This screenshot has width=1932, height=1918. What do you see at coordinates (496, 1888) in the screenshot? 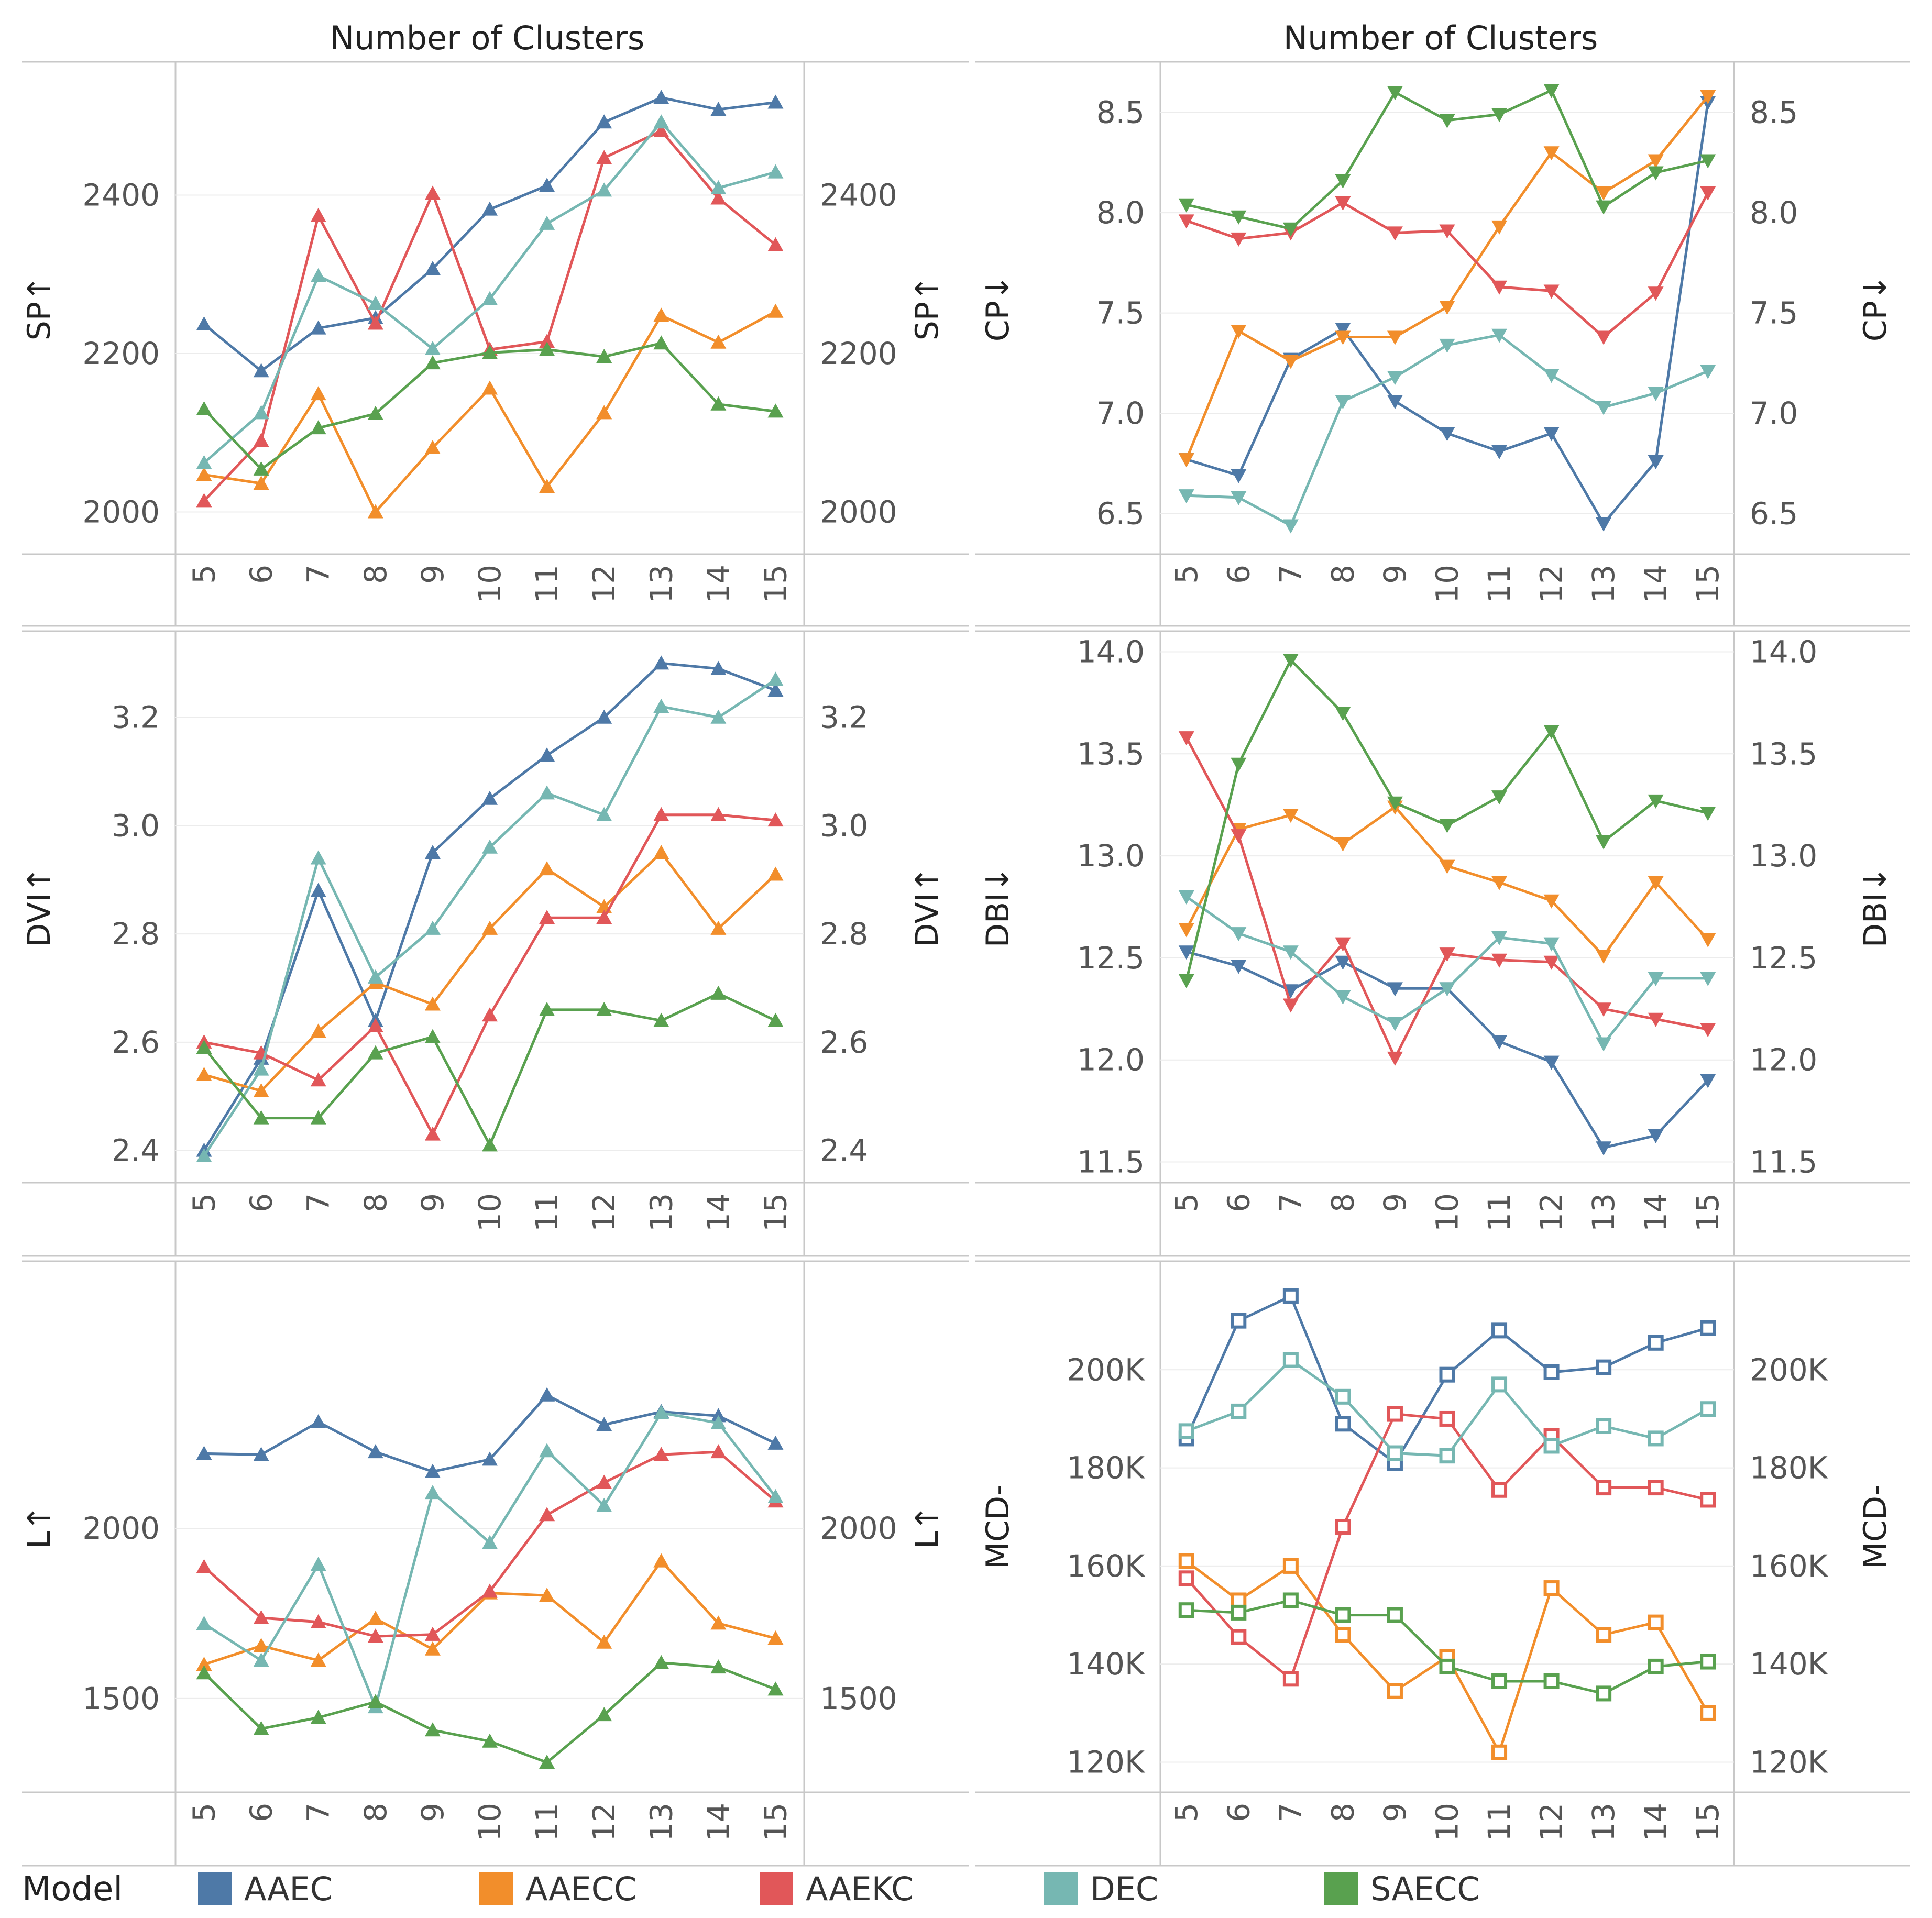
I see `legend-swatch-aaecc` at bounding box center [496, 1888].